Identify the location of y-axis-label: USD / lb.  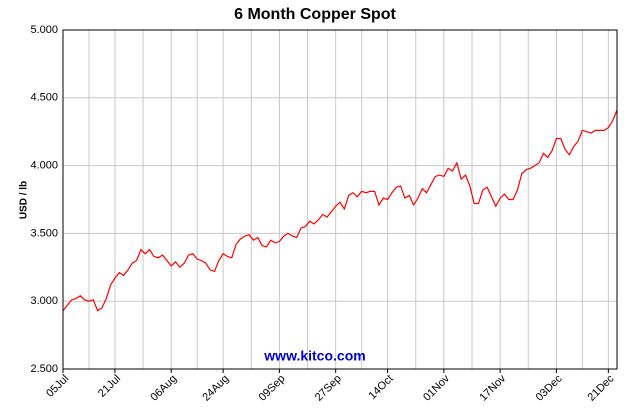
(24, 200).